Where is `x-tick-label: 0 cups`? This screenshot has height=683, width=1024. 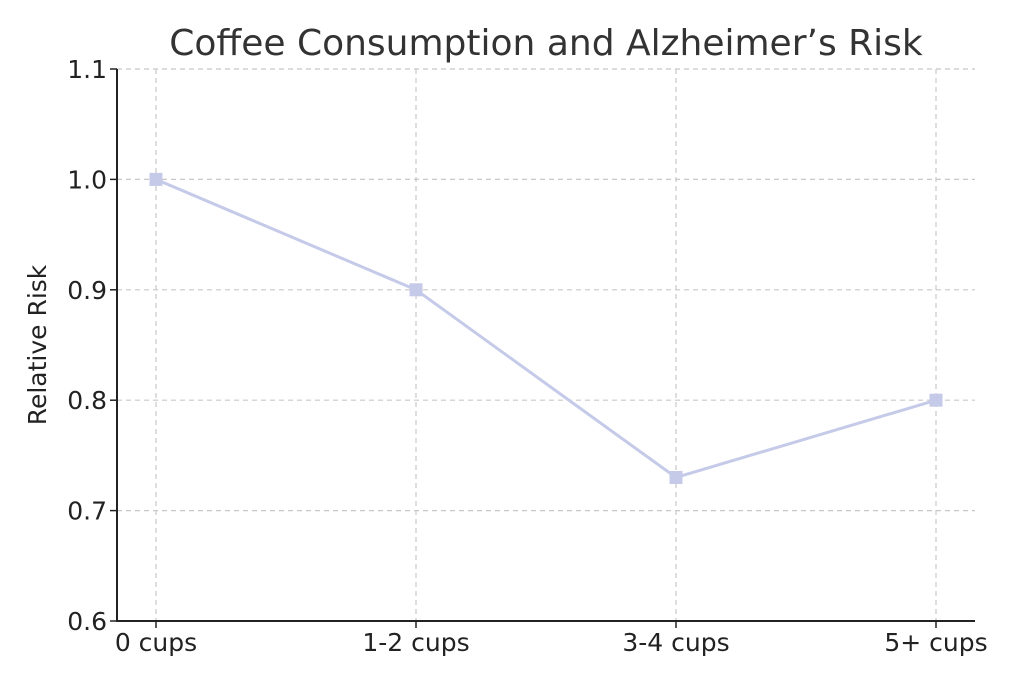
x-tick-label: 0 cups is located at coordinates (156, 642).